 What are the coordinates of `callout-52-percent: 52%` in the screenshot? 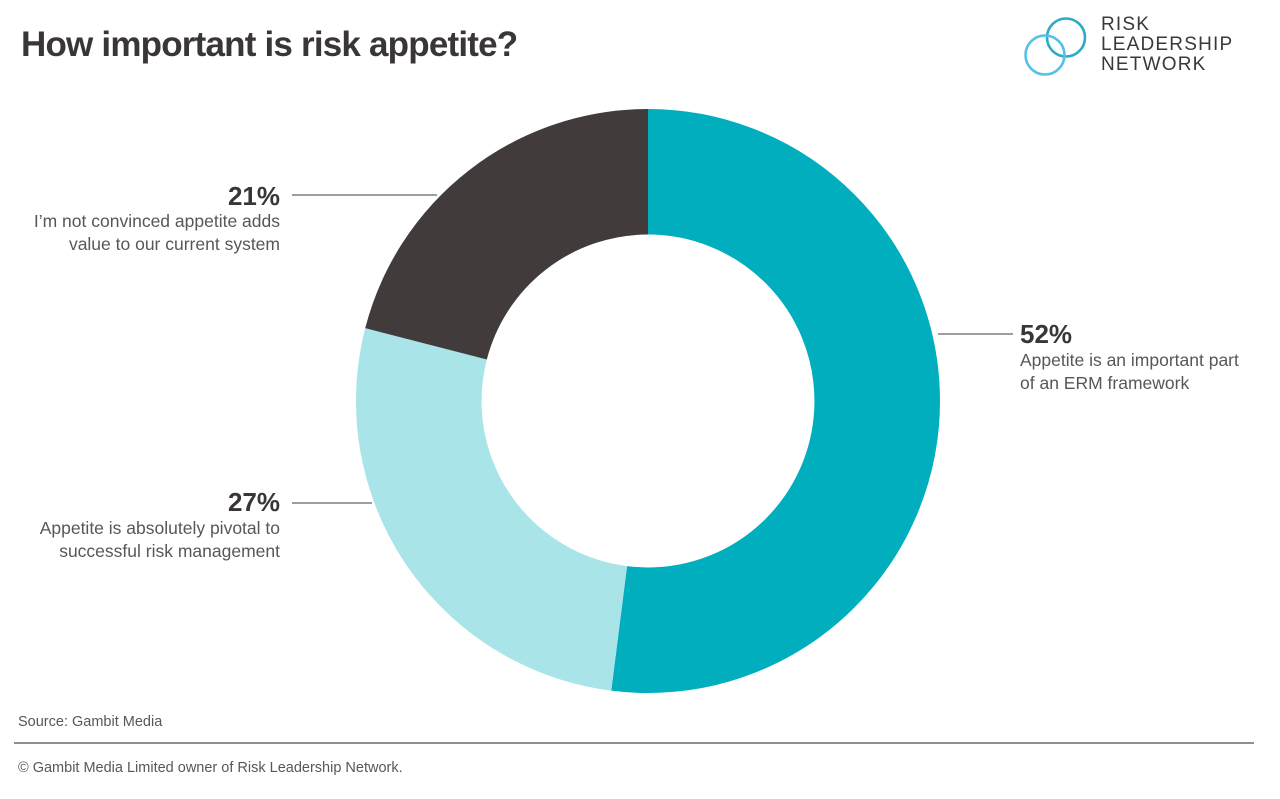 It's located at (1046, 334).